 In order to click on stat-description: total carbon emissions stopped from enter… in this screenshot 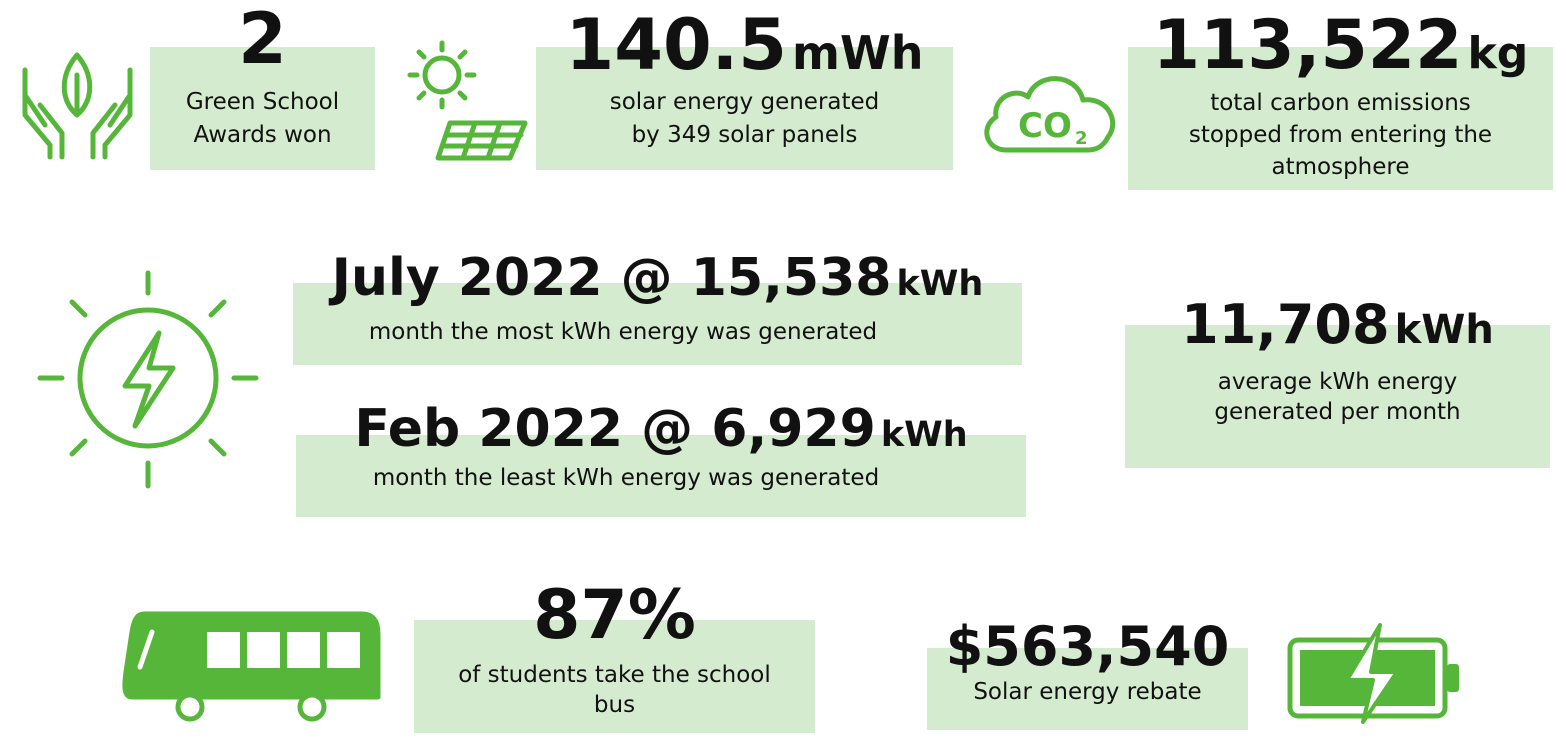, I will do `click(1340, 135)`.